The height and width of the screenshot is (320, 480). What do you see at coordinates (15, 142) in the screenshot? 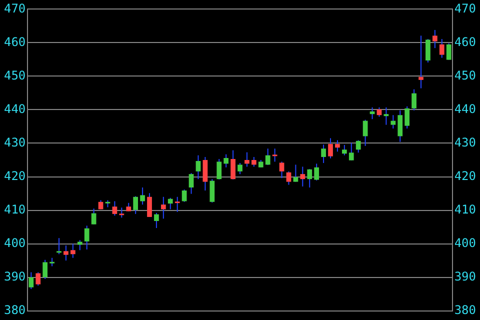
I see `y-tick-label: 430` at bounding box center [15, 142].